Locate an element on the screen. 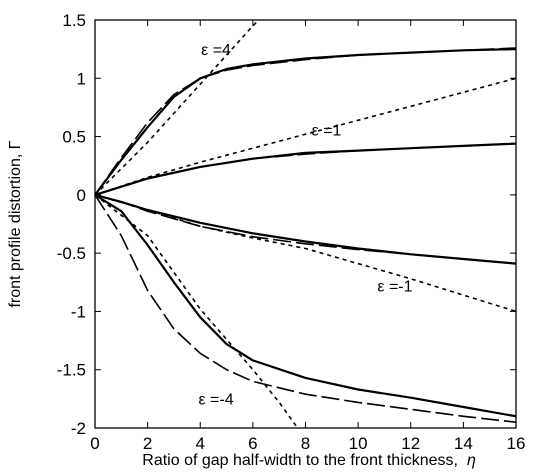 The width and height of the screenshot is (549, 472). curve-annotation: ε =-1 is located at coordinates (394, 287).